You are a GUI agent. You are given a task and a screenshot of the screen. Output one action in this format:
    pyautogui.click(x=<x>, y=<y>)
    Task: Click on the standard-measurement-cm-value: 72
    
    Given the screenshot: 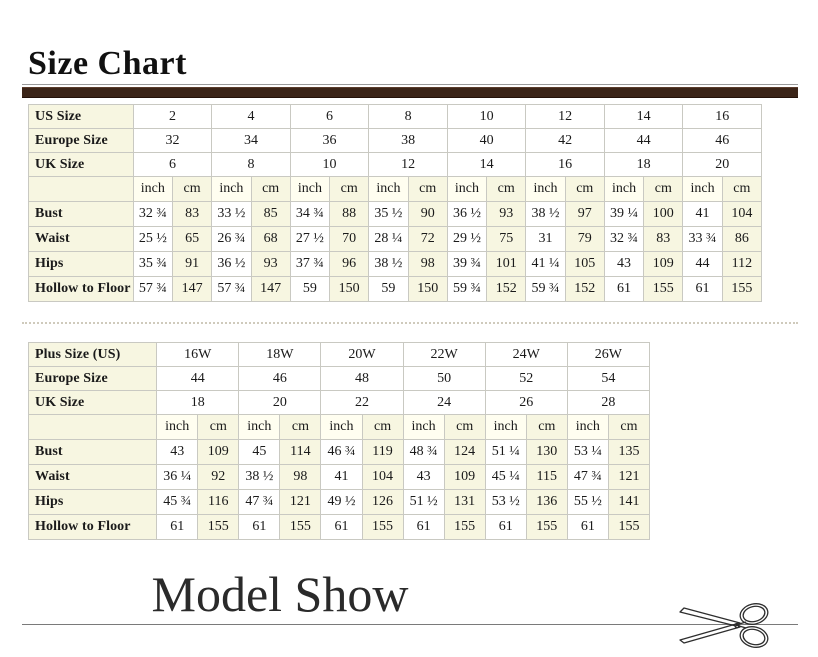 What is the action you would take?
    pyautogui.click(x=427, y=239)
    